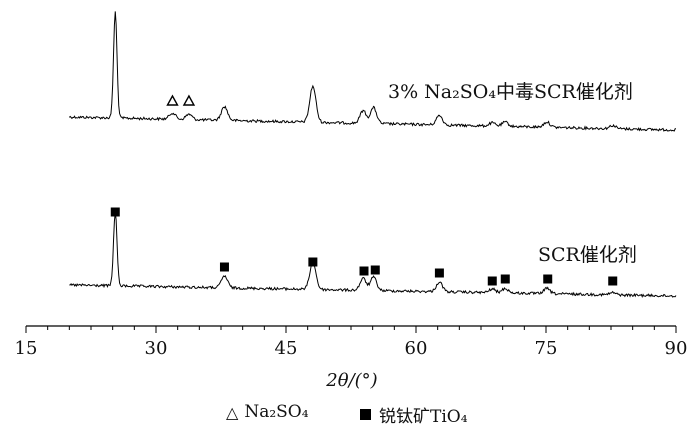  I want to click on legend-label-na2so4: Na₂SO₄, so click(276, 412).